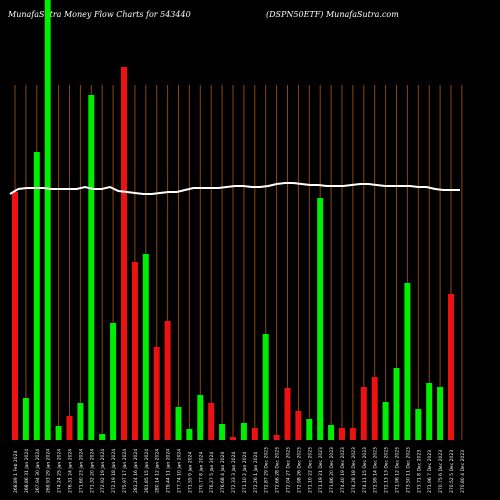 The height and width of the screenshot is (500, 500). What do you see at coordinates (212, 472) in the screenshot?
I see `x-tick-label: 276.27 5 Jan 2024` at bounding box center [212, 472].